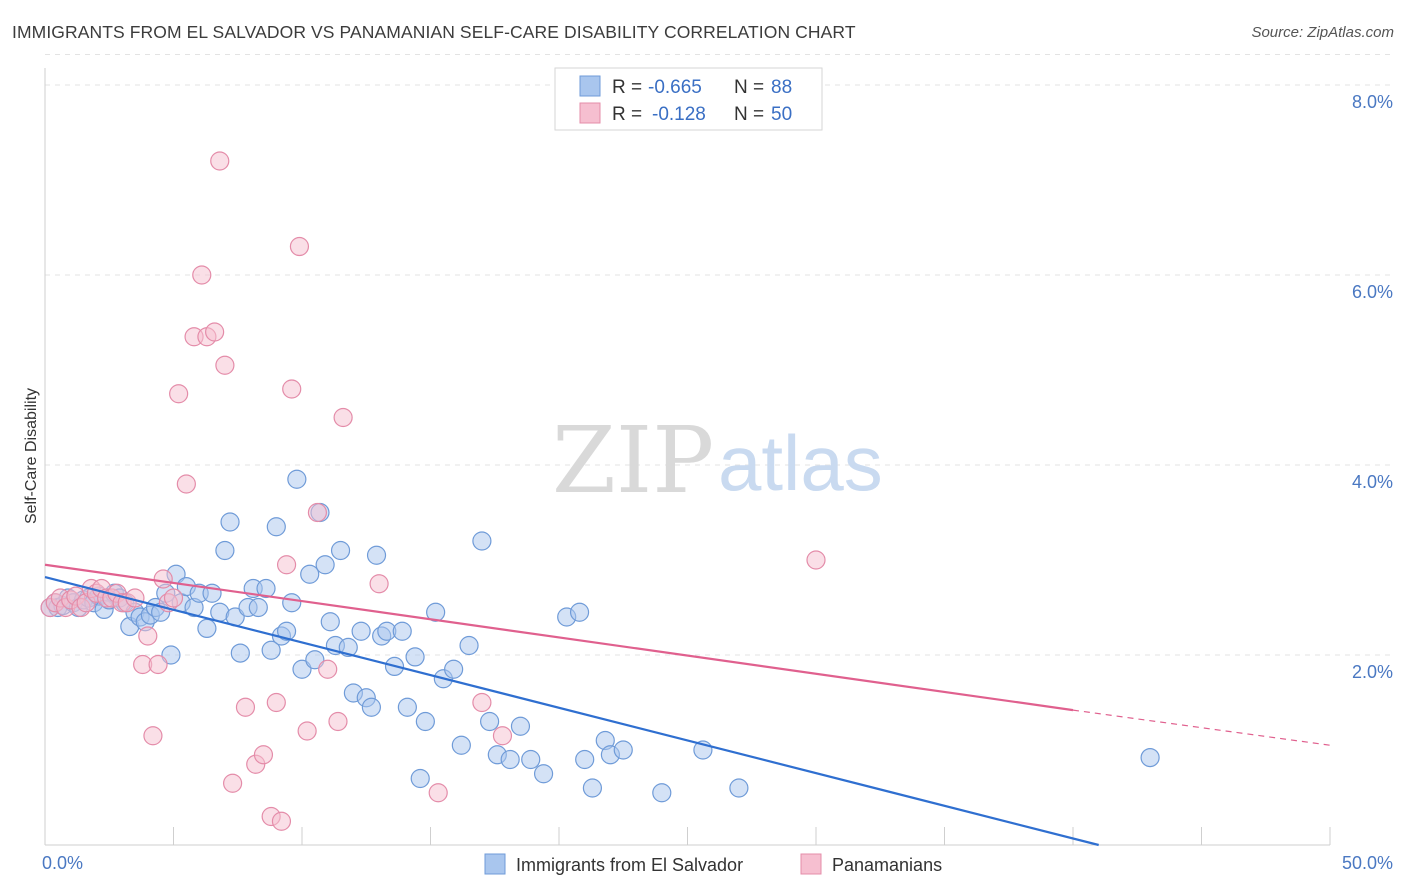  I want to click on panamanian-trend-extension, so click(1201, 727).